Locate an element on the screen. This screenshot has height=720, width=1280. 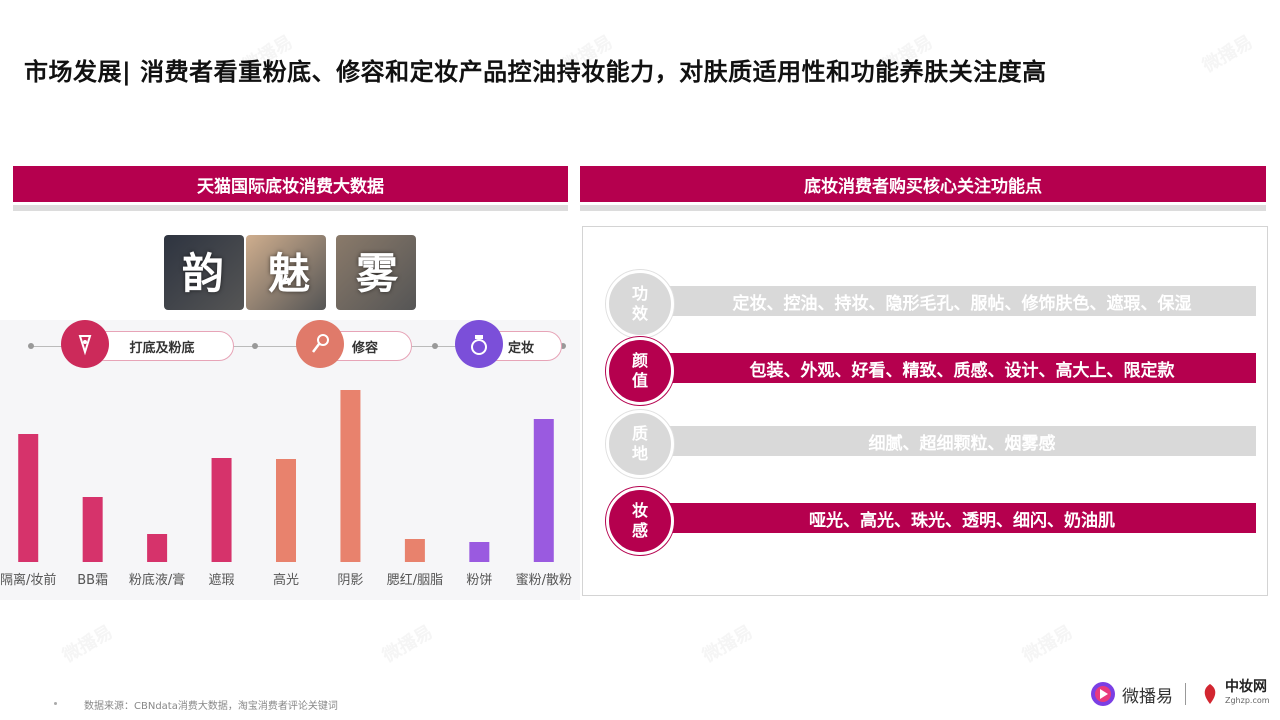
left-section-underline is located at coordinates (290, 208).